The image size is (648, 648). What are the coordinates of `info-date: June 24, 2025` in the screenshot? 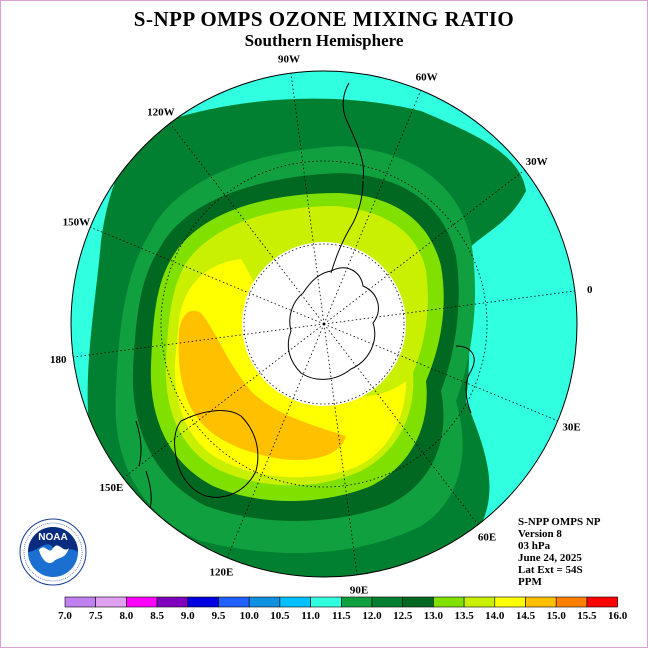 It's located at (550, 558).